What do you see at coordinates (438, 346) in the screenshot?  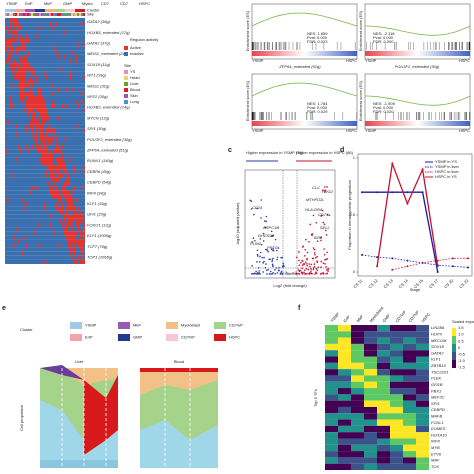 I see `gene-label: SOX18` at bounding box center [438, 346].